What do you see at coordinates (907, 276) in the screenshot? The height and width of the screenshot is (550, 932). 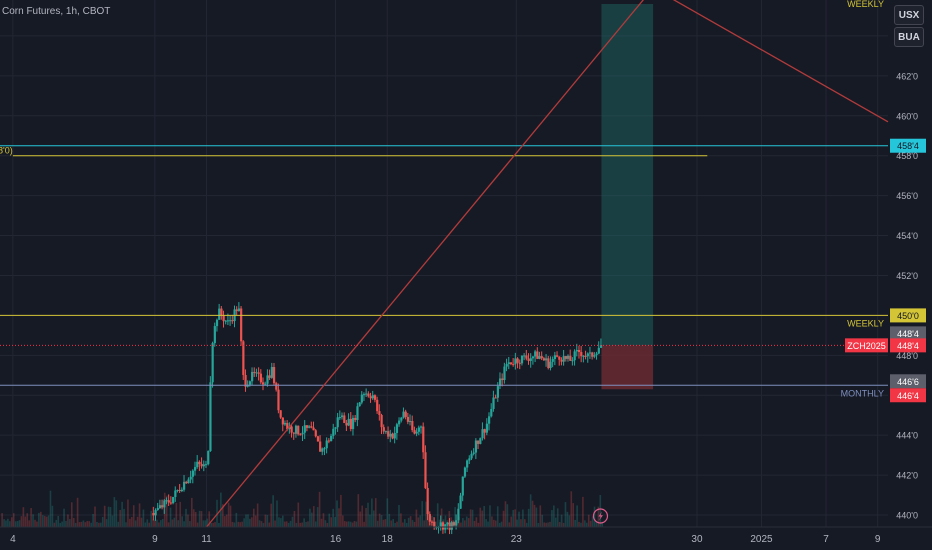 I see `y-tick-label: 452'0` at bounding box center [907, 276].